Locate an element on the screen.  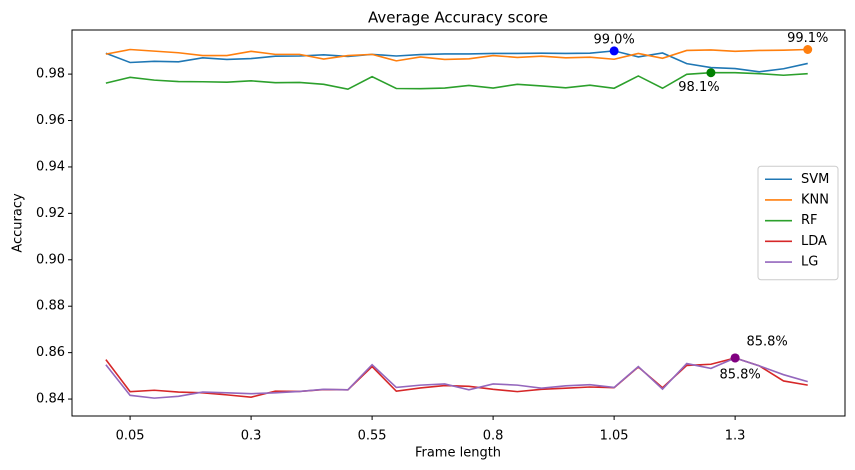
x-tick-label: 1.3 is located at coordinates (735, 436).